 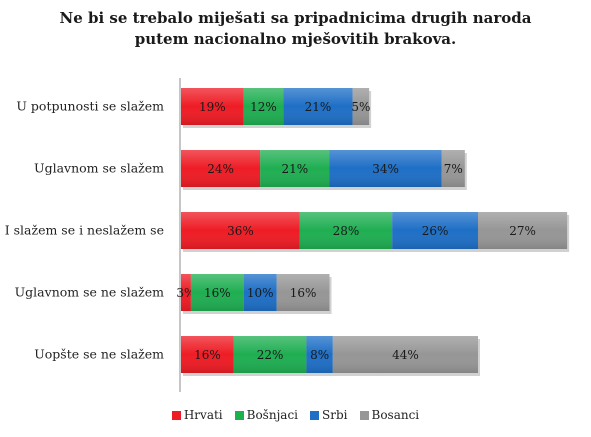 I want to click on data-label: 28%, so click(x=346, y=231).